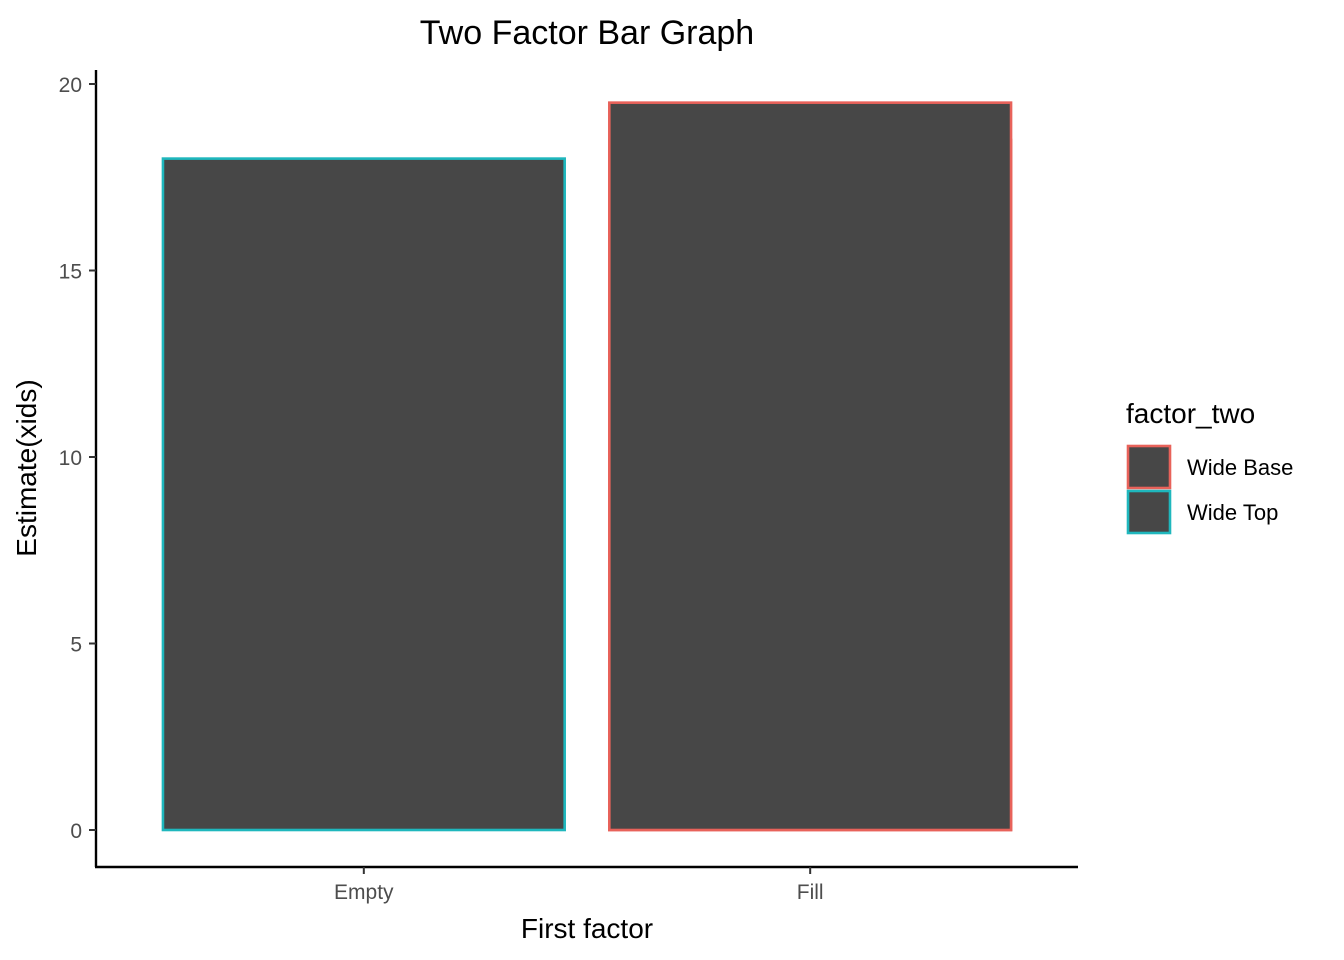 Image resolution: width=1344 pixels, height=960 pixels. What do you see at coordinates (587, 33) in the screenshot?
I see `chart-title: Two Factor Bar Graph` at bounding box center [587, 33].